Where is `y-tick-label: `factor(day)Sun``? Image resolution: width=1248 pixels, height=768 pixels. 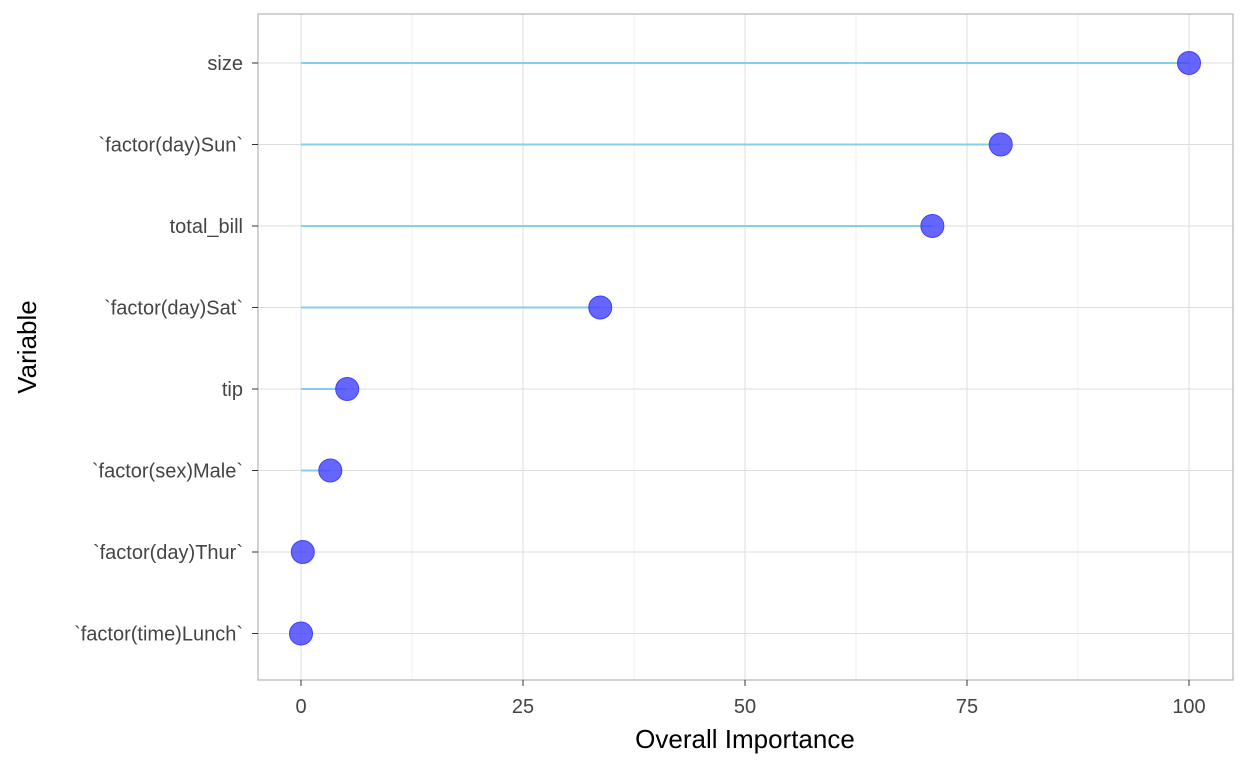 y-tick-label: `factor(day)Sun` is located at coordinates (171, 146).